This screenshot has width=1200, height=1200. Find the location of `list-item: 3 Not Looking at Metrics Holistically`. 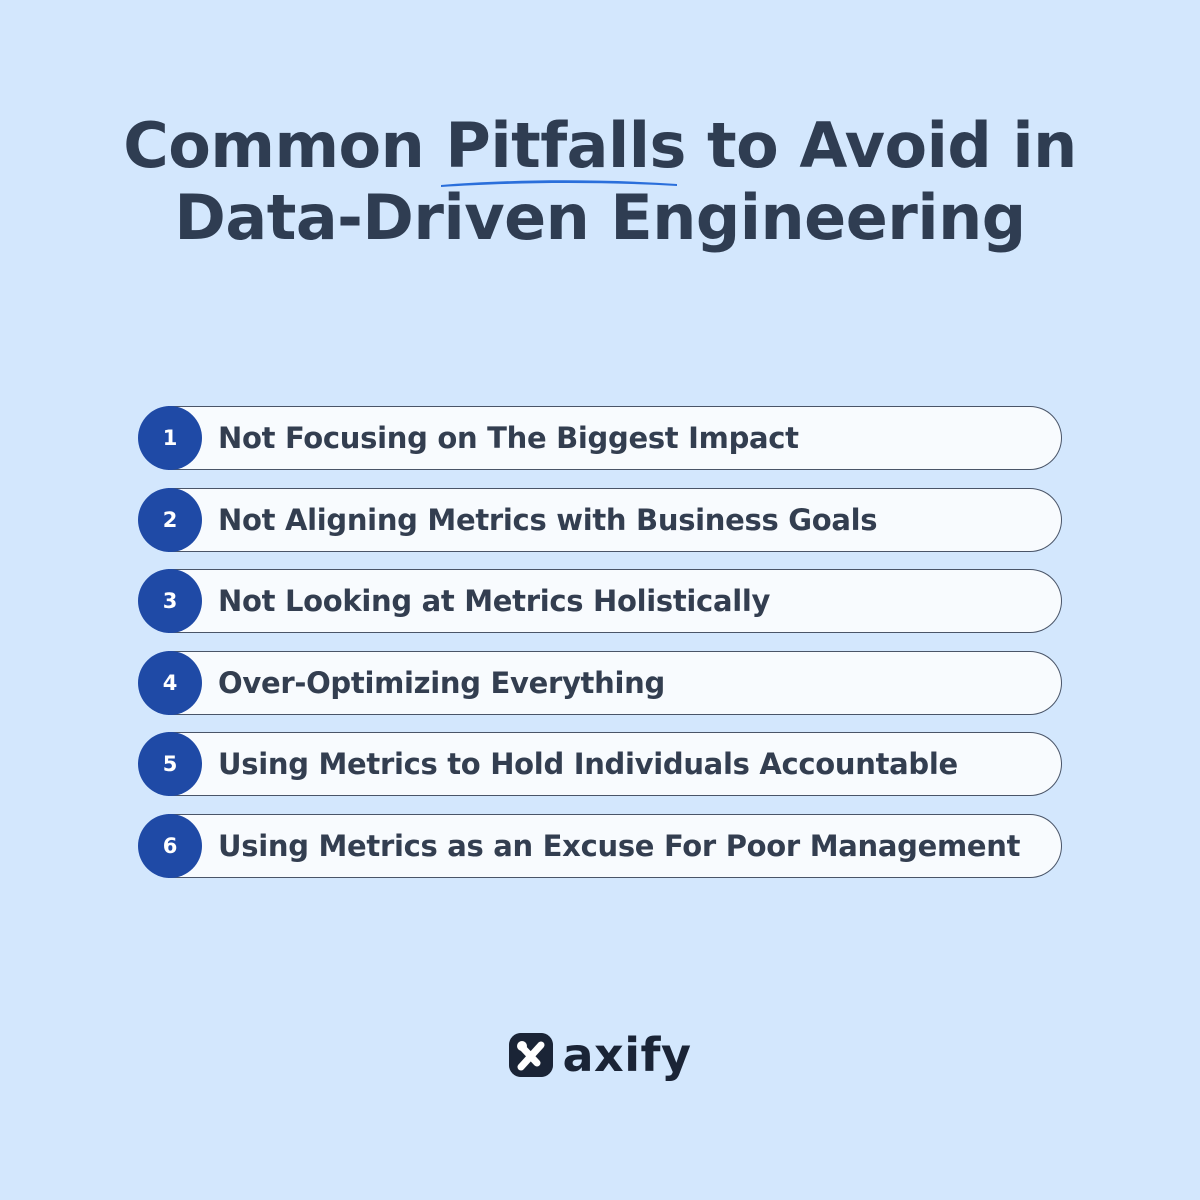

list-item: 3 Not Looking at Metrics Holistically is located at coordinates (600, 601).